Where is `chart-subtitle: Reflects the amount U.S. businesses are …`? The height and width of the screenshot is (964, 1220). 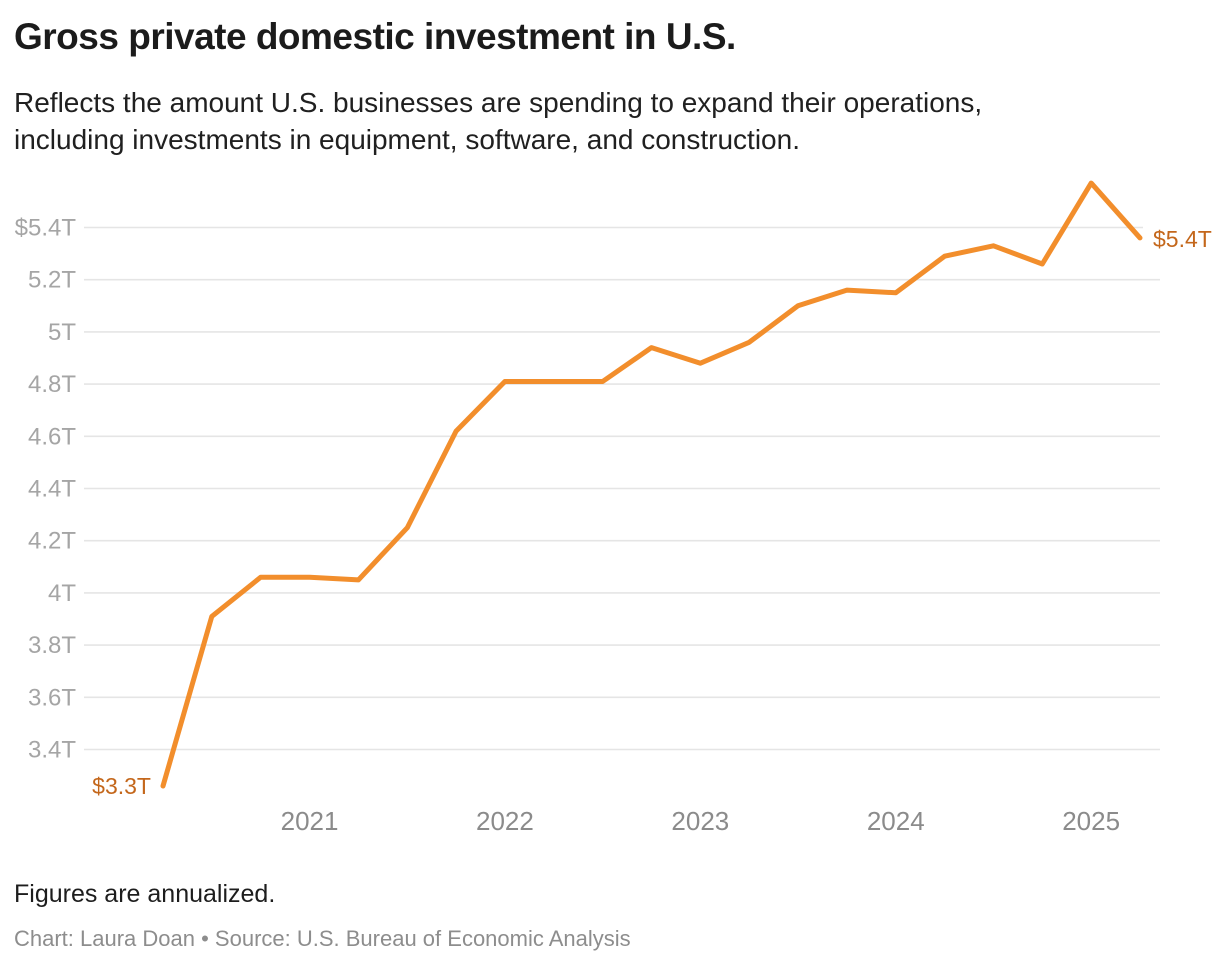 chart-subtitle: Reflects the amount U.S. businesses are … is located at coordinates (584, 121).